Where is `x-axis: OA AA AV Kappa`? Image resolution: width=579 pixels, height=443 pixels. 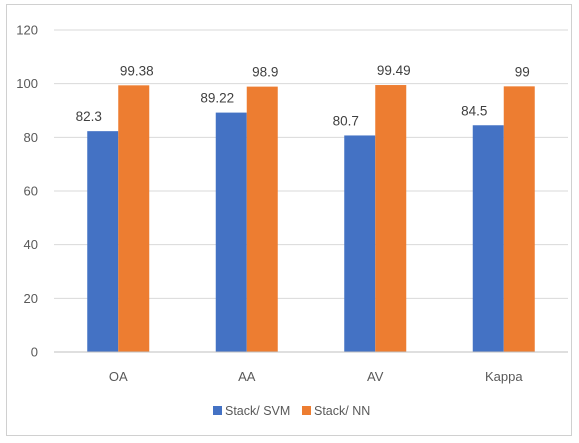 x-axis: OA AA AV Kappa is located at coordinates (311, 367).